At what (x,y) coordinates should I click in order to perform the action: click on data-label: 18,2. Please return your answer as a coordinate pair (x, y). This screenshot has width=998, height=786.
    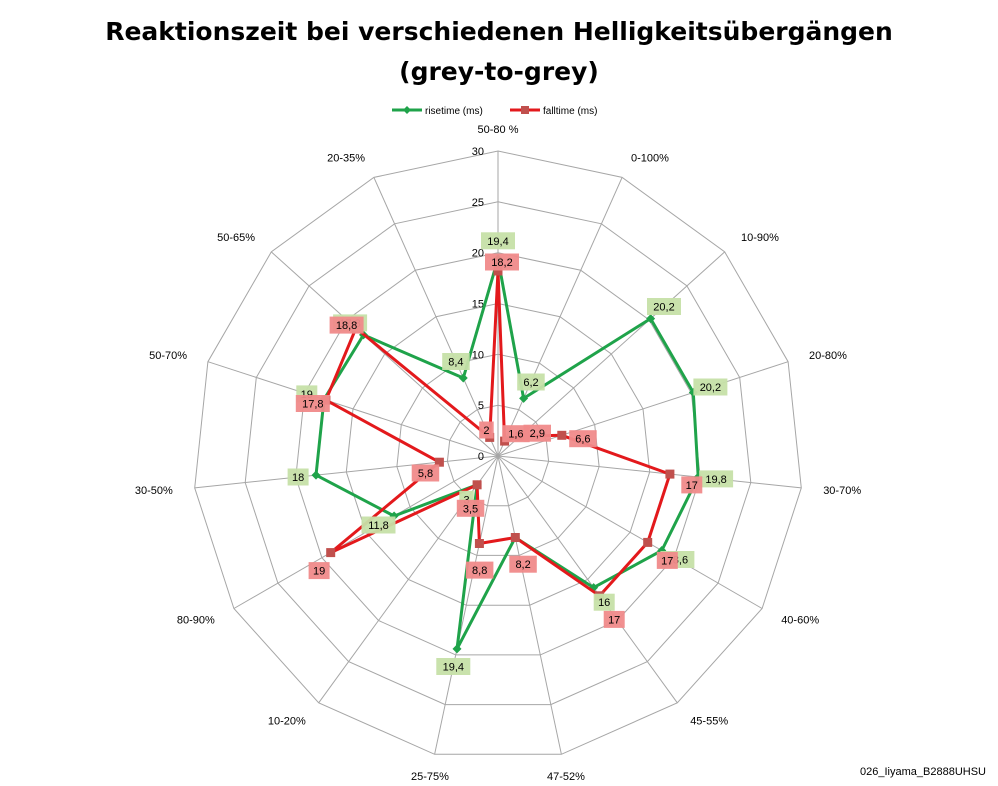
    Looking at the image, I should click on (502, 262).